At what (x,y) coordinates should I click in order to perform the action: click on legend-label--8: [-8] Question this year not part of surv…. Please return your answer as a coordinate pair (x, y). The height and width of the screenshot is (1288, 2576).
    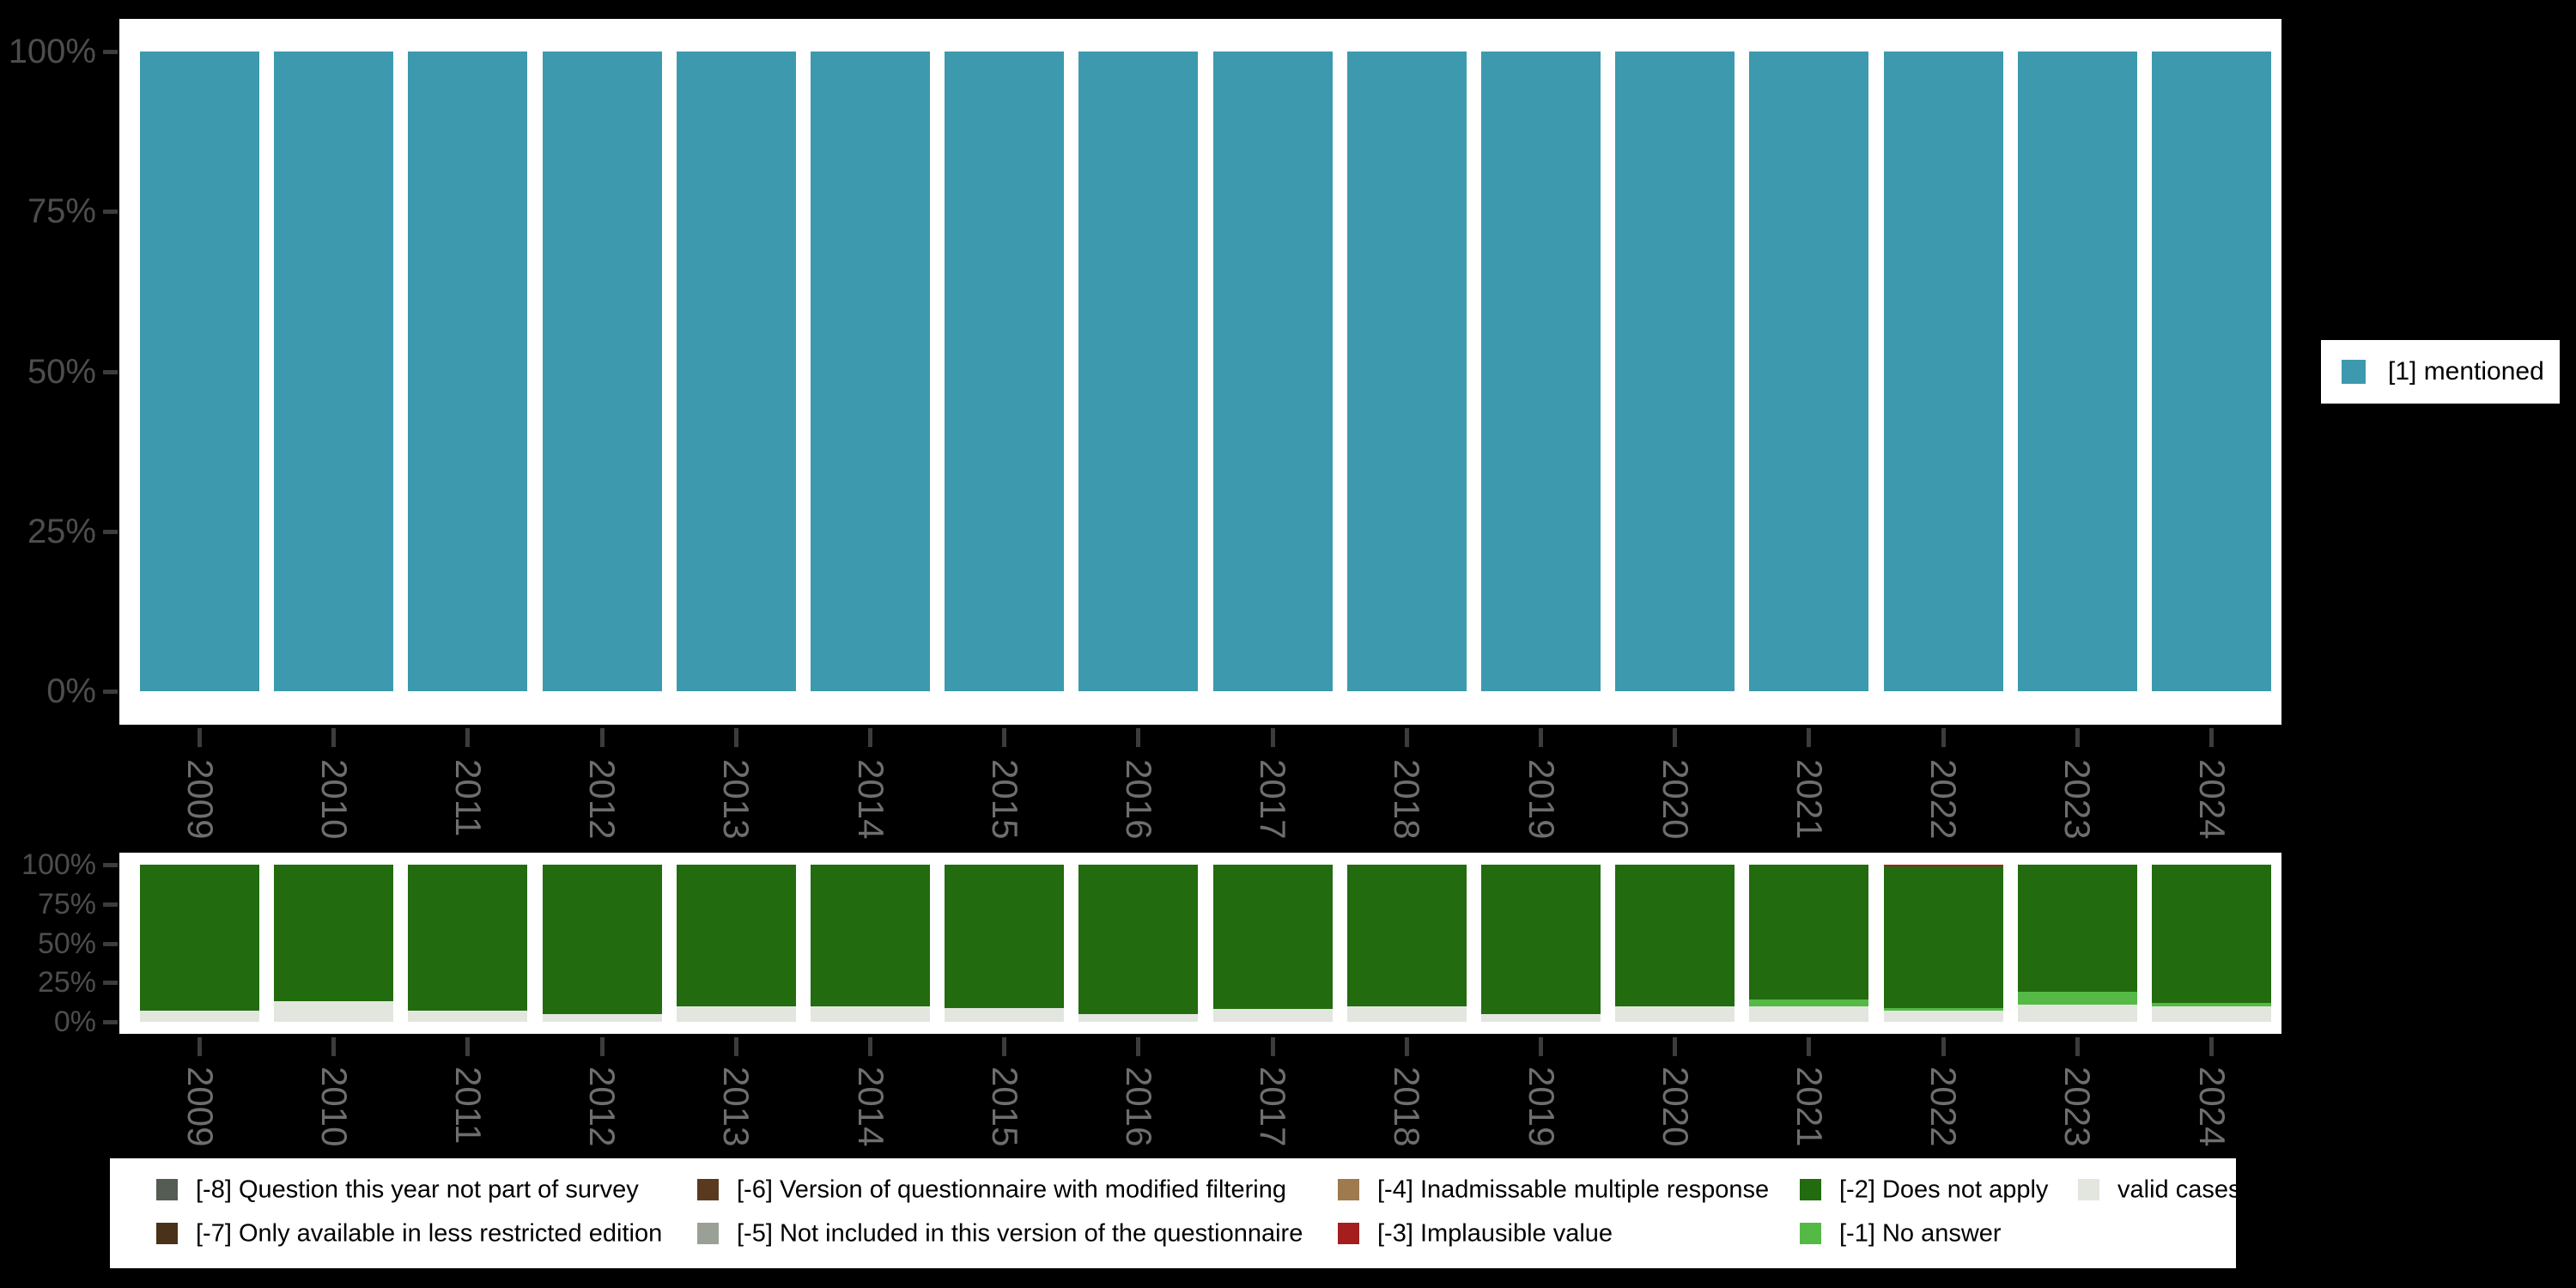
    Looking at the image, I should click on (418, 1190).